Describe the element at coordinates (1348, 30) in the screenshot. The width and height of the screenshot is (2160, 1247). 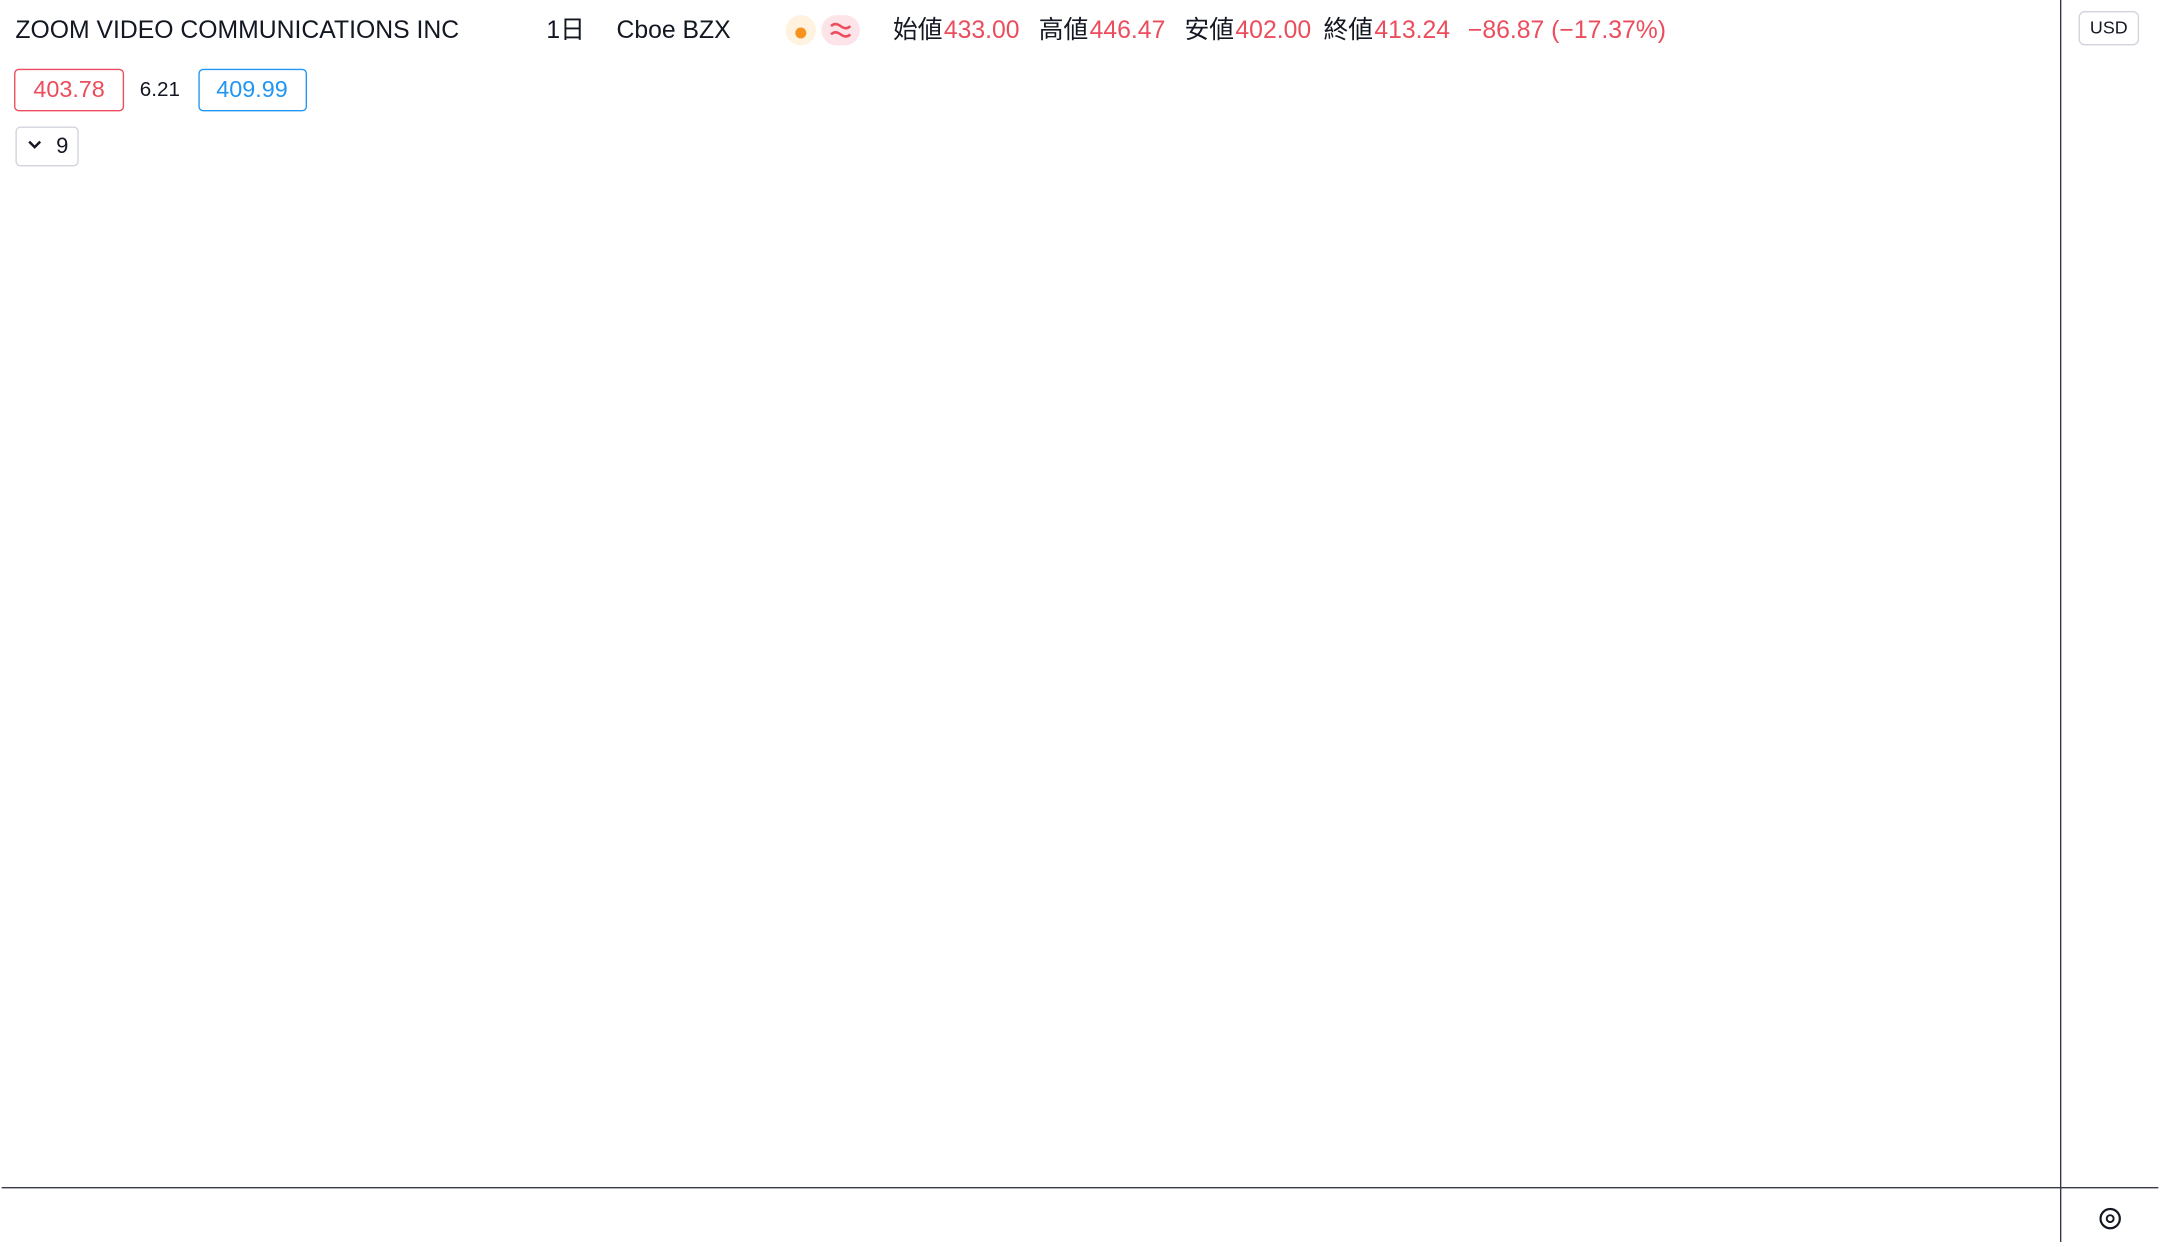
I see `close-label: 終値` at that location.